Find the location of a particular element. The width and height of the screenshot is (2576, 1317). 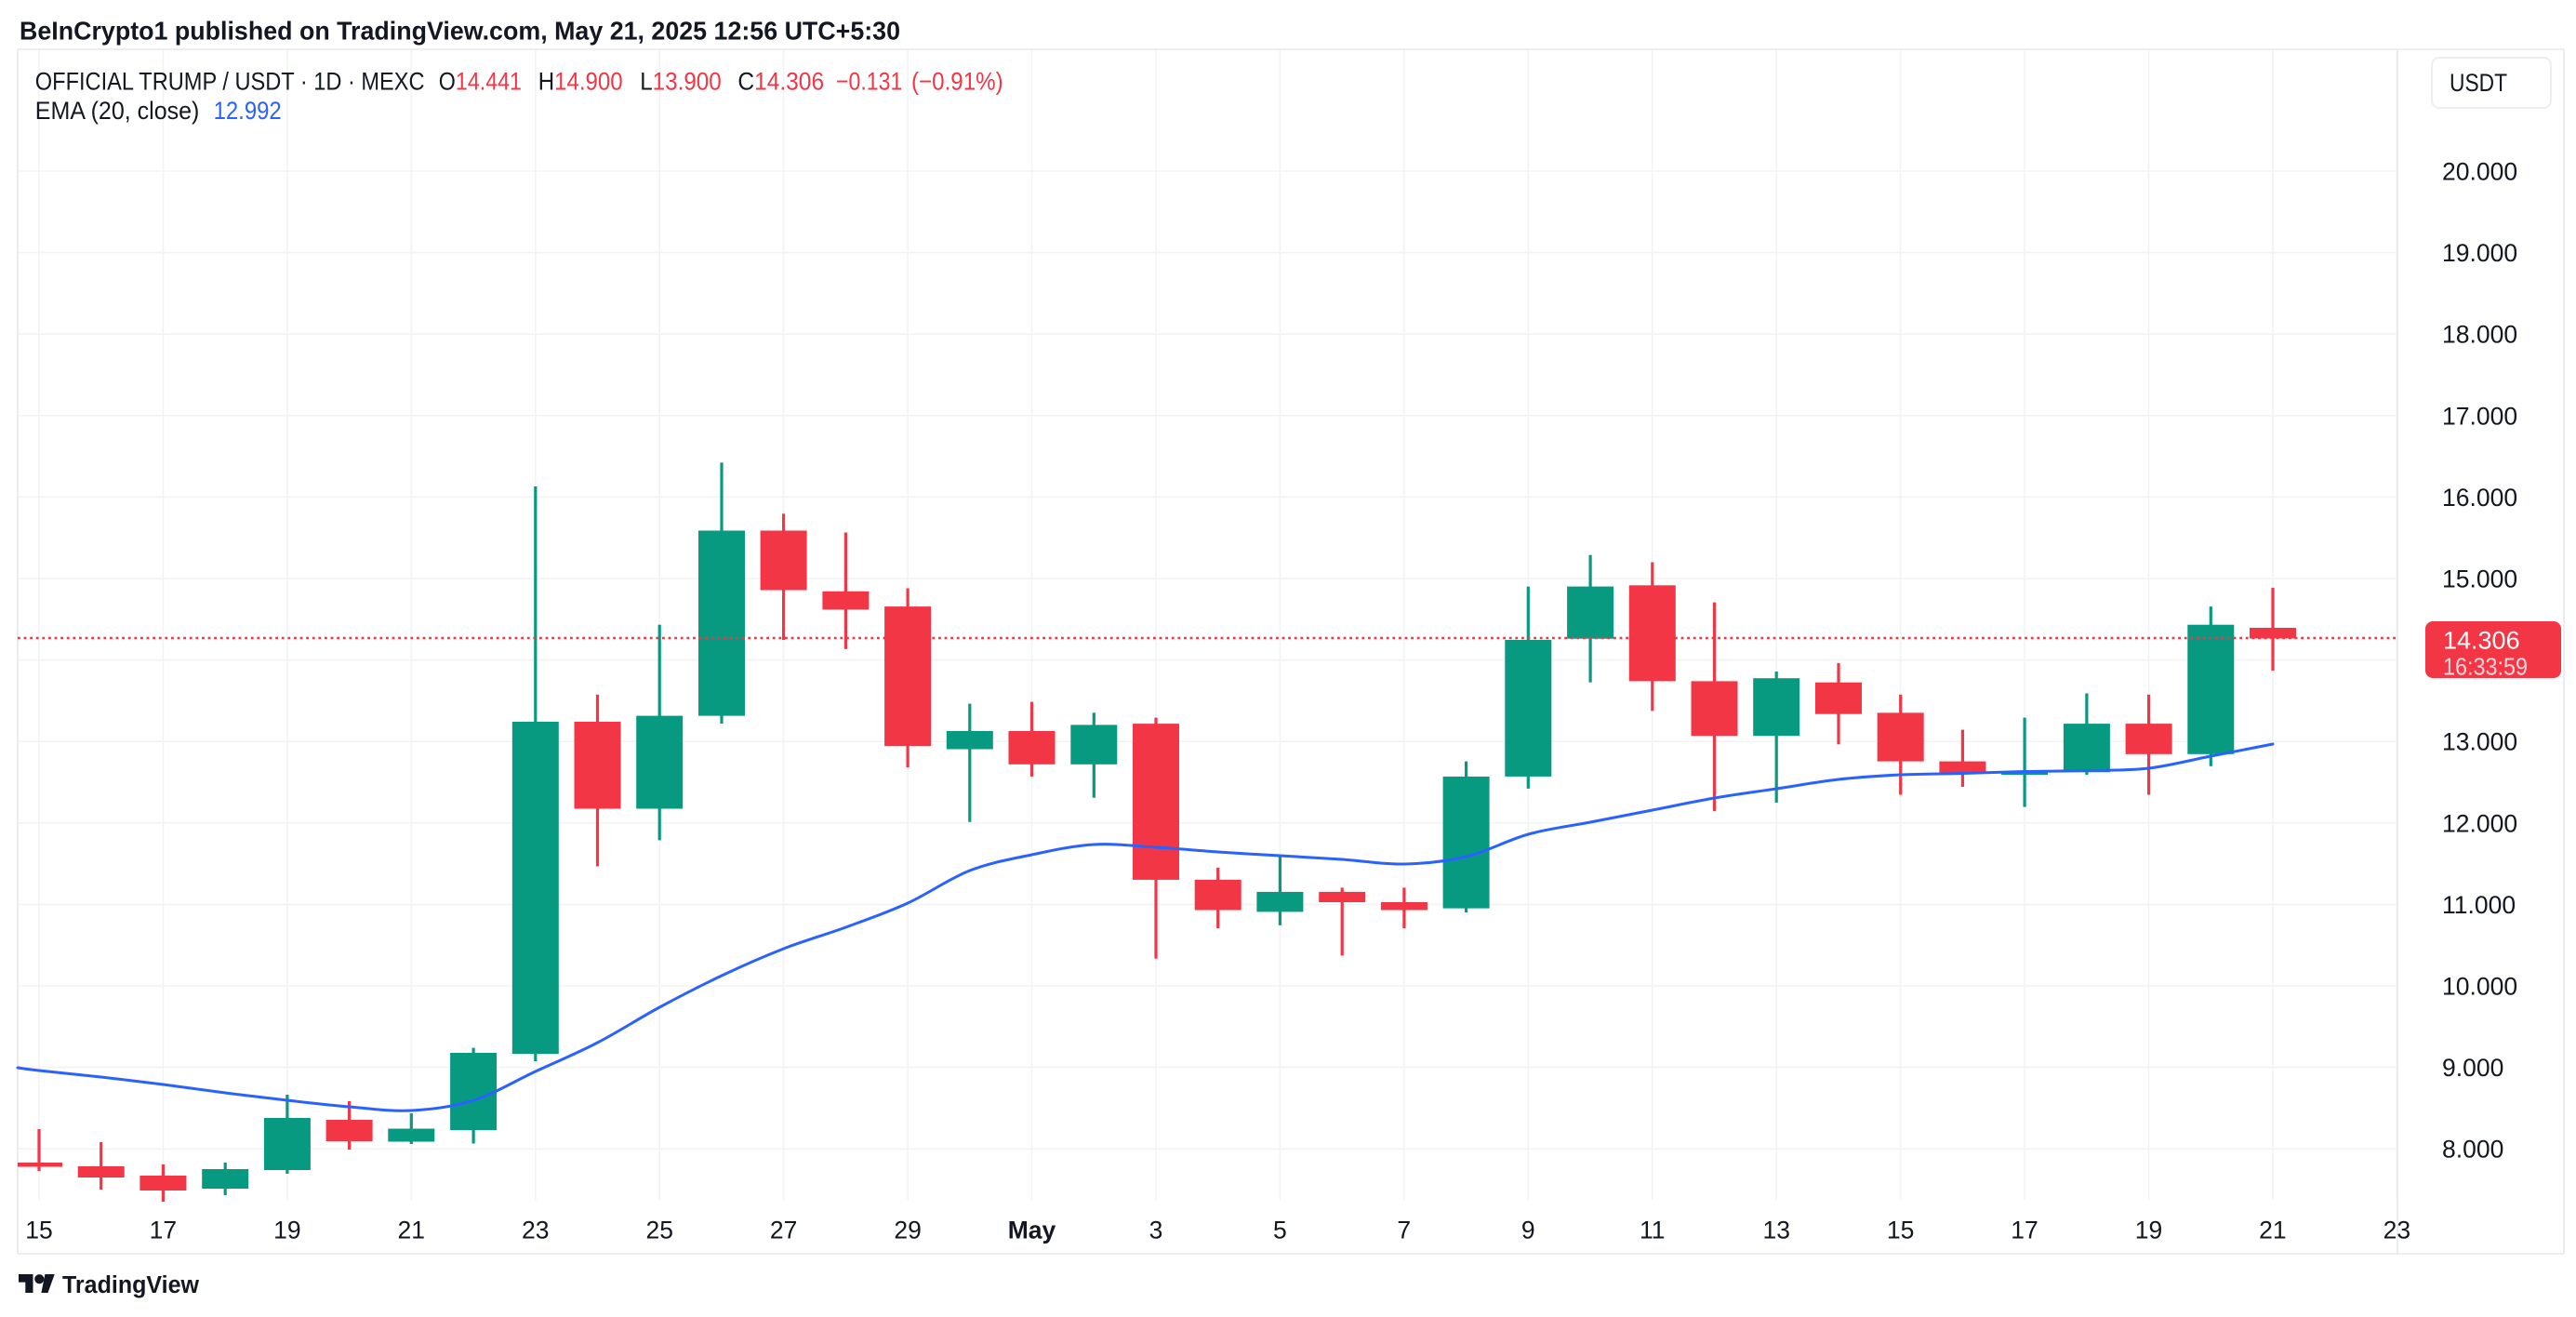

svg-text: May is located at coordinates (1032, 1230).